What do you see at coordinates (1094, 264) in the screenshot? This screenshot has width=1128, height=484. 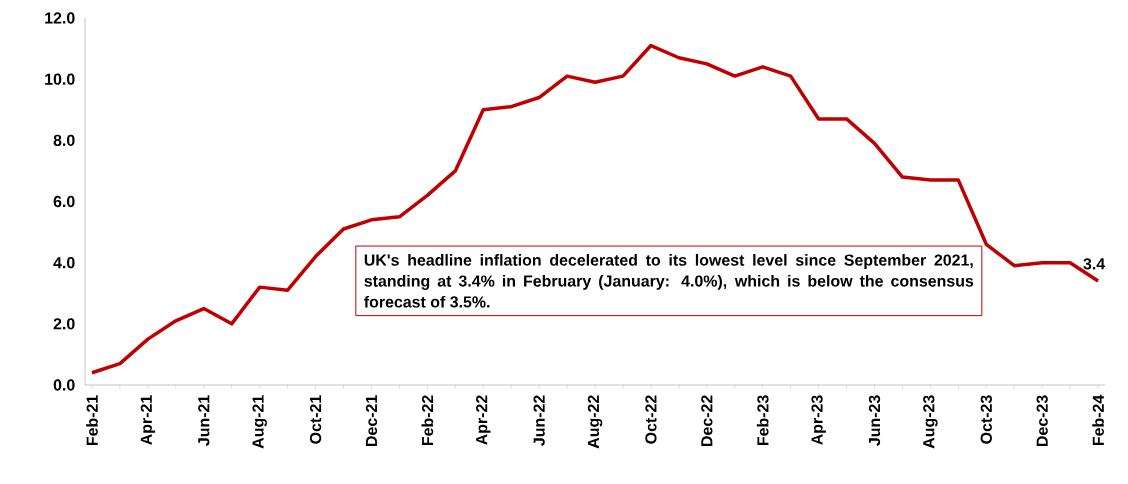 I see `data-label: 3.4` at bounding box center [1094, 264].